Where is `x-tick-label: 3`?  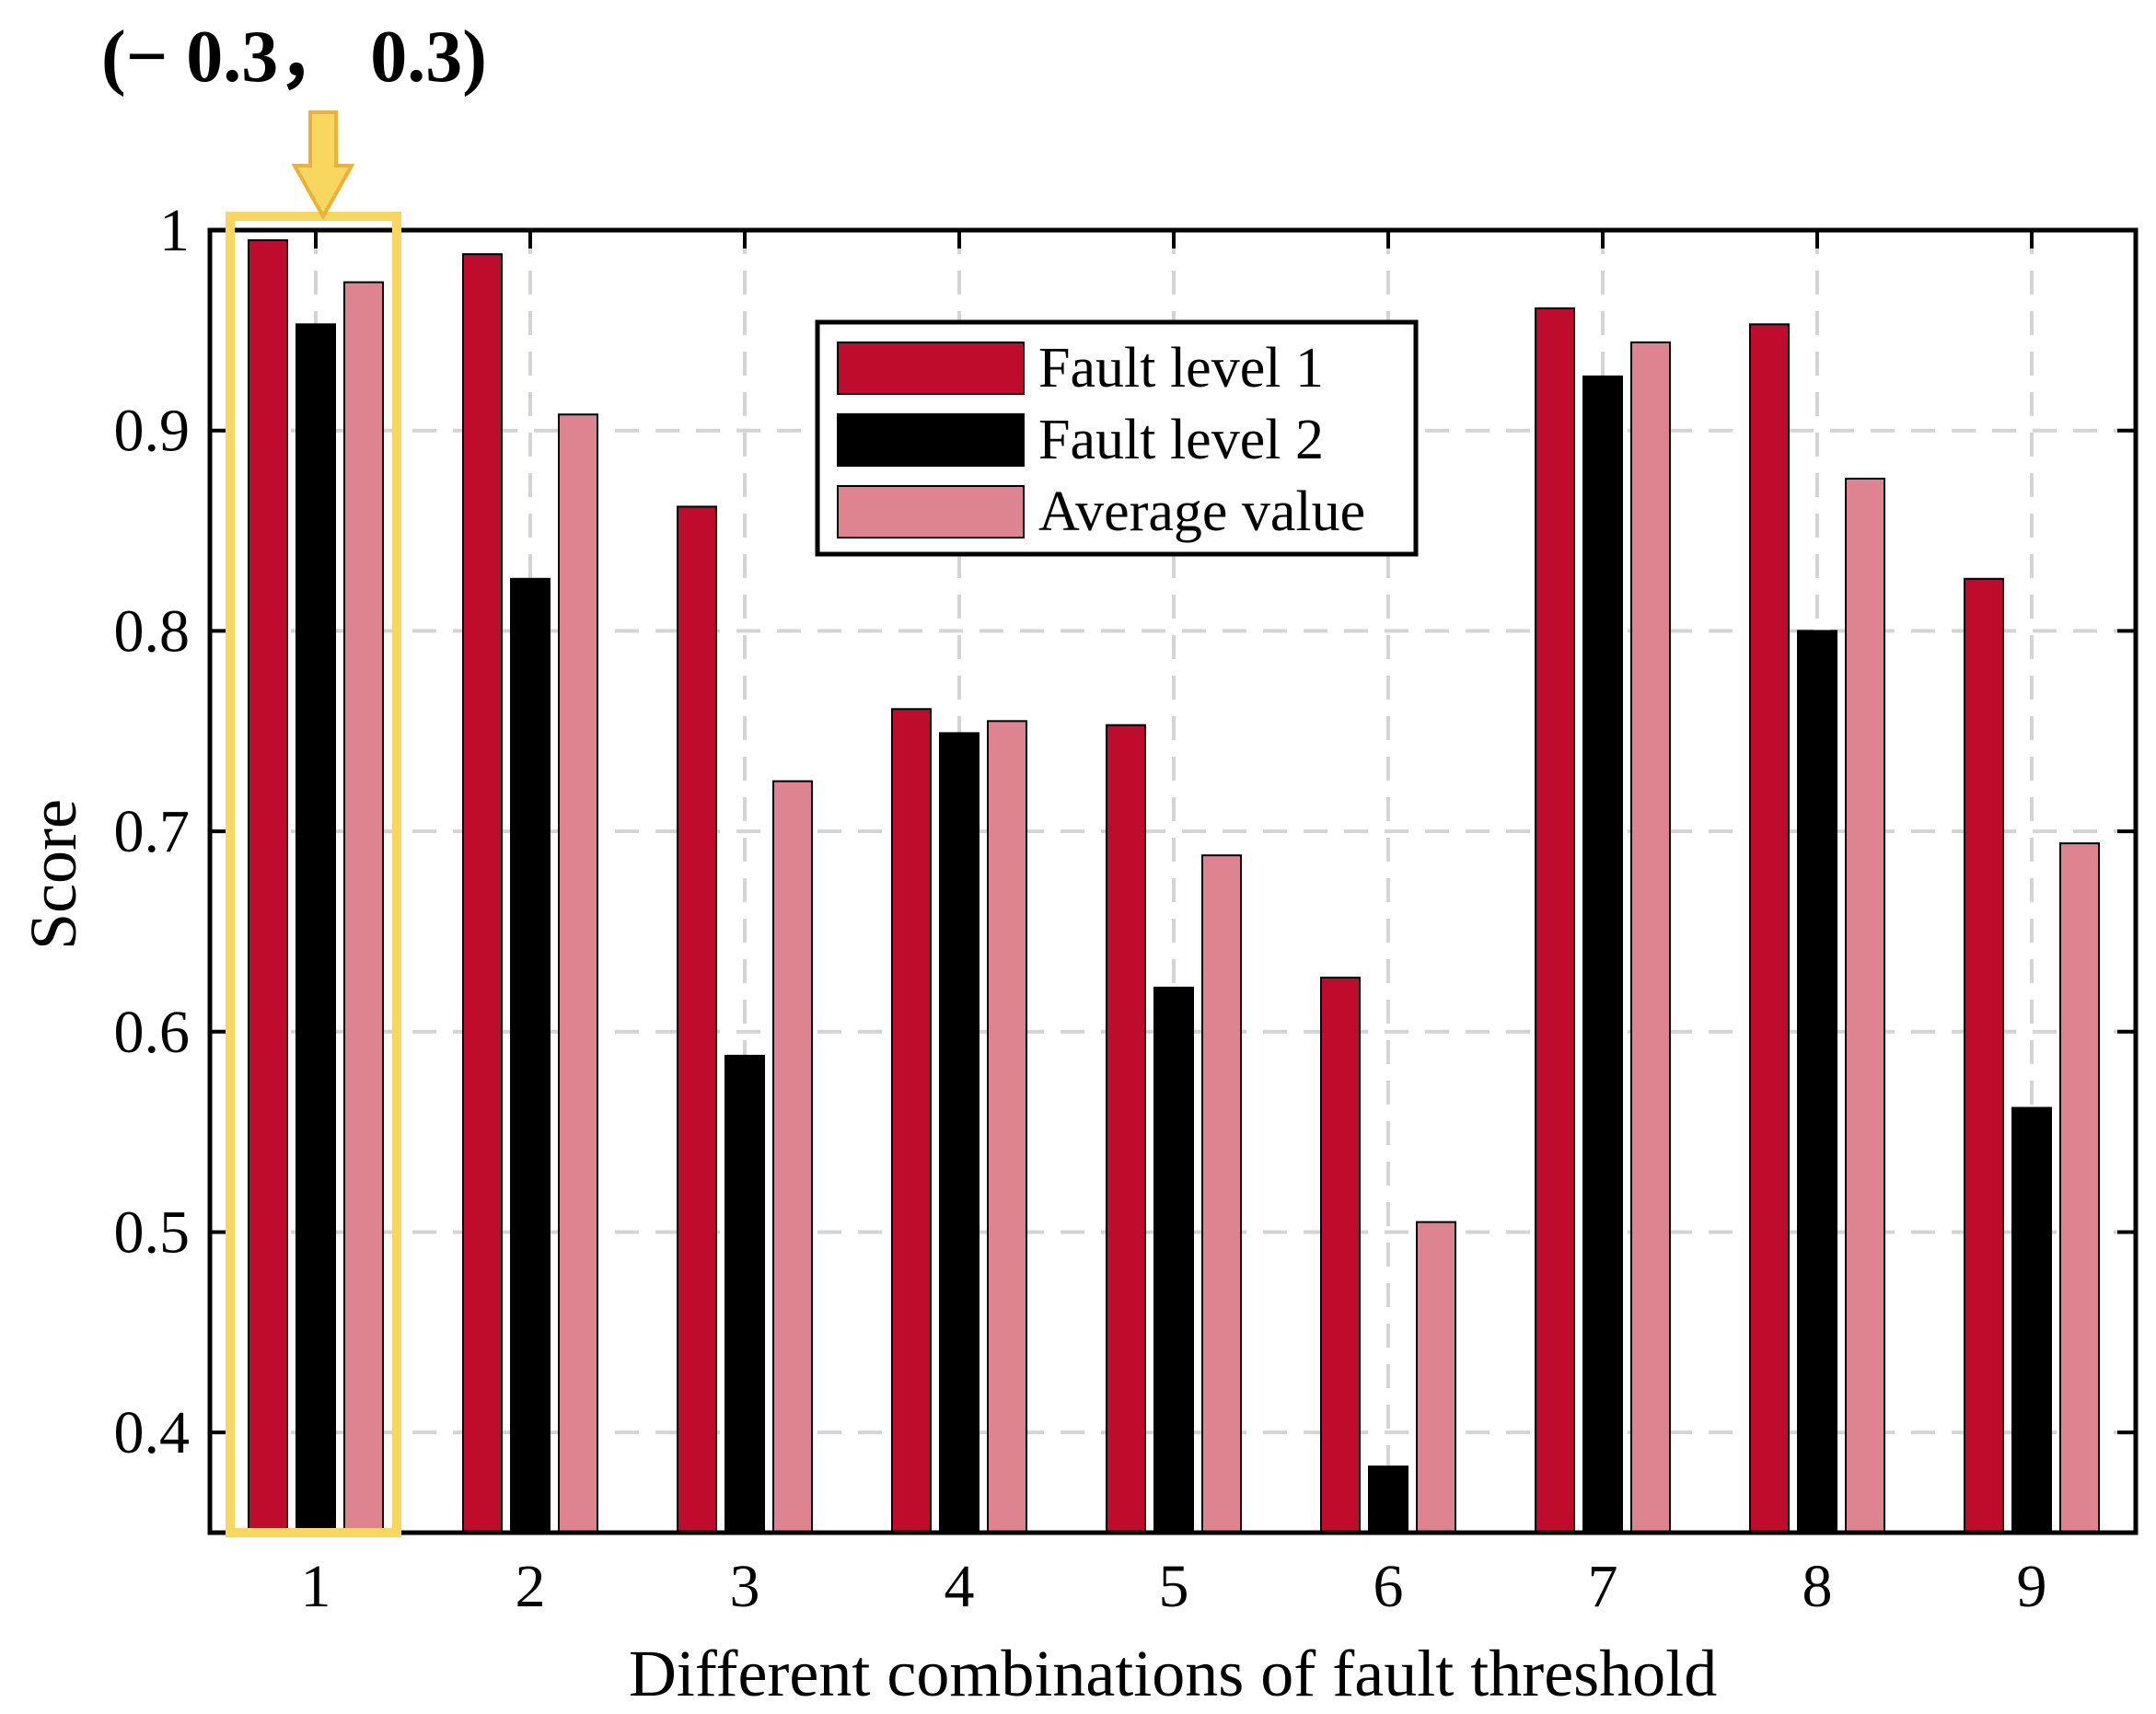
x-tick-label: 3 is located at coordinates (745, 1587).